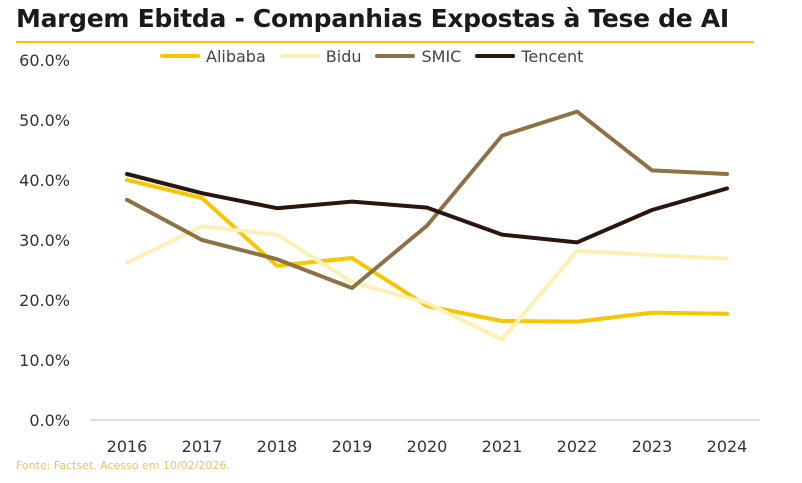 This screenshot has height=483, width=802. I want to click on legend-item-tencent: Tencent, so click(529, 56).